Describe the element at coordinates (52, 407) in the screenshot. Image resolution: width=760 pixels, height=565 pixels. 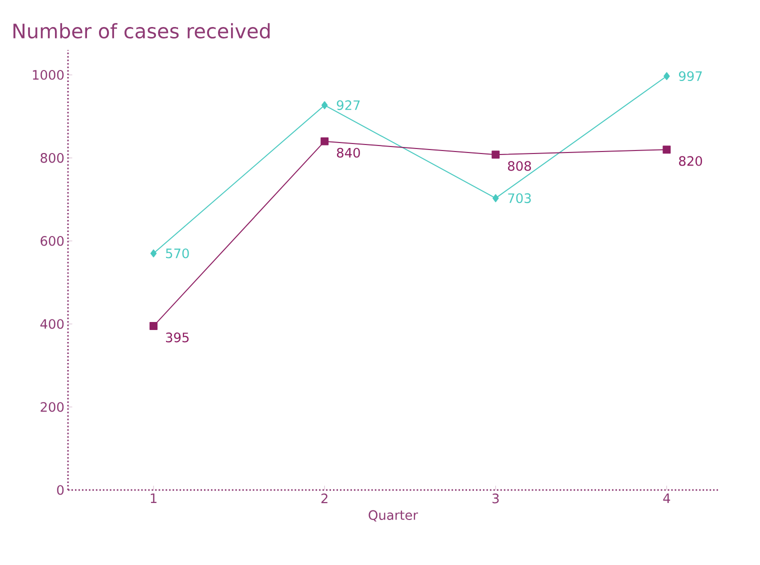
I see `y-tick-label: 200` at that location.